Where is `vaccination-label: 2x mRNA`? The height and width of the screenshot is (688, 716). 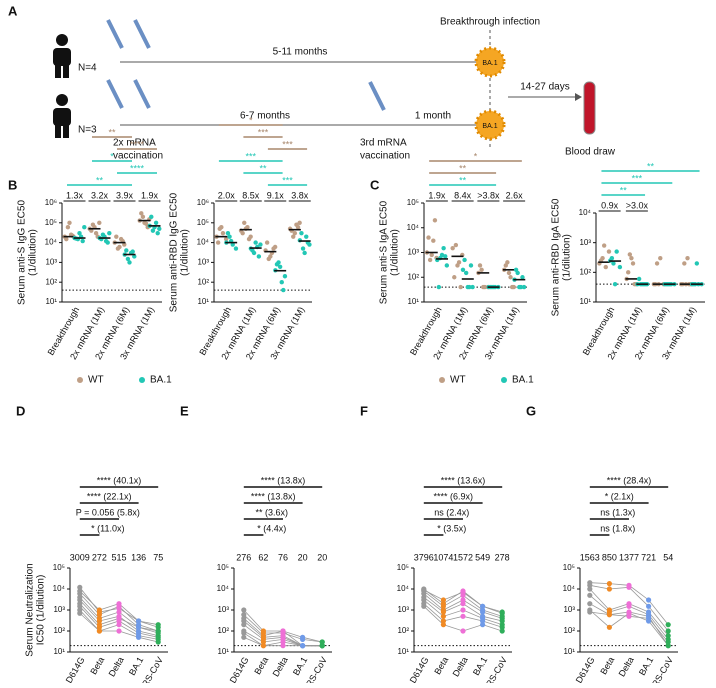 vaccination-label: 2x mRNA is located at coordinates (134, 143).